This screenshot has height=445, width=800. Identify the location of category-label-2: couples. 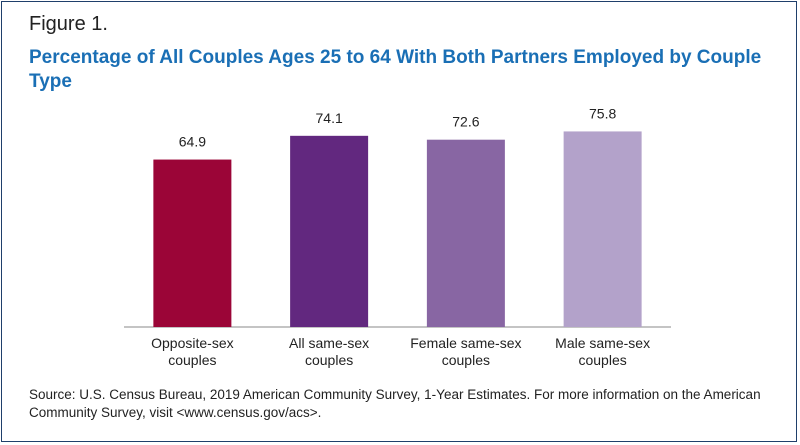
(329, 360).